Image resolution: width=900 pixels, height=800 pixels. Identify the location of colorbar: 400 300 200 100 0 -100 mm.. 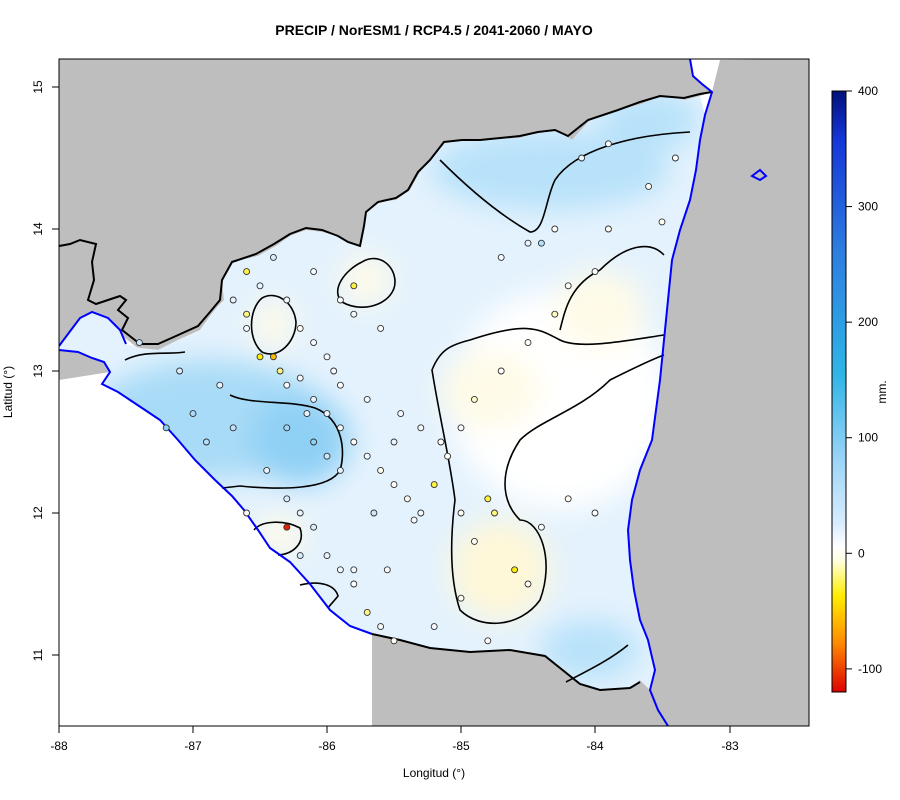
(860, 388).